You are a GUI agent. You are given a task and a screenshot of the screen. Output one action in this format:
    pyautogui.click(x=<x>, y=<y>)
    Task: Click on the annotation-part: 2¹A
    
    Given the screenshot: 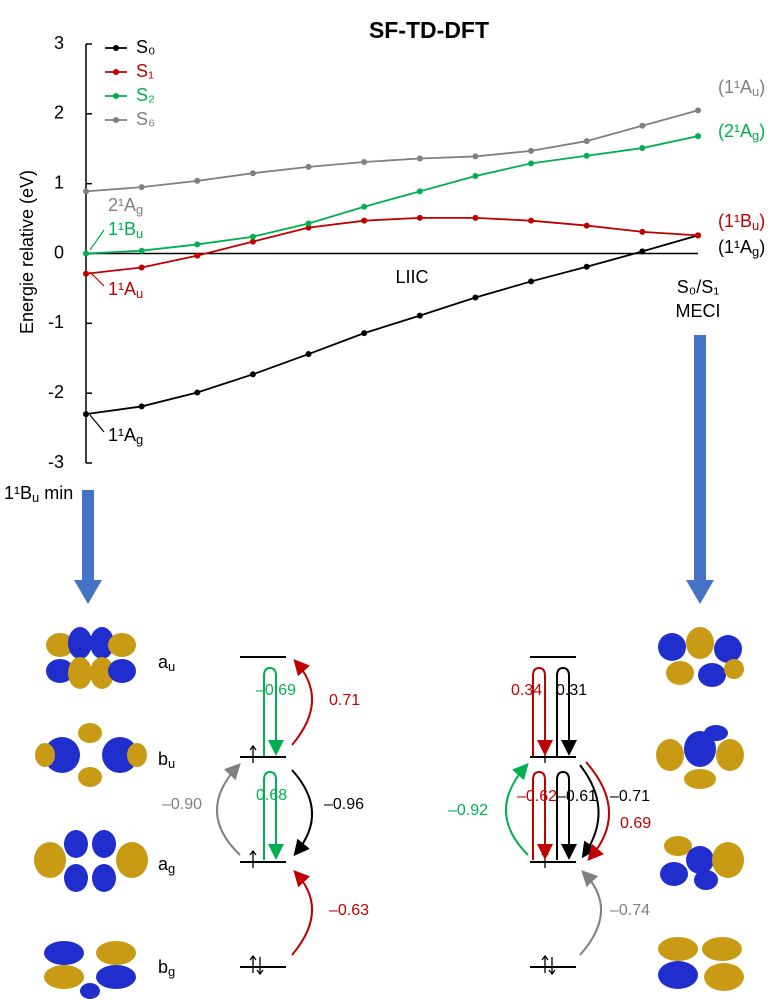 What is the action you would take?
    pyautogui.click(x=122, y=205)
    